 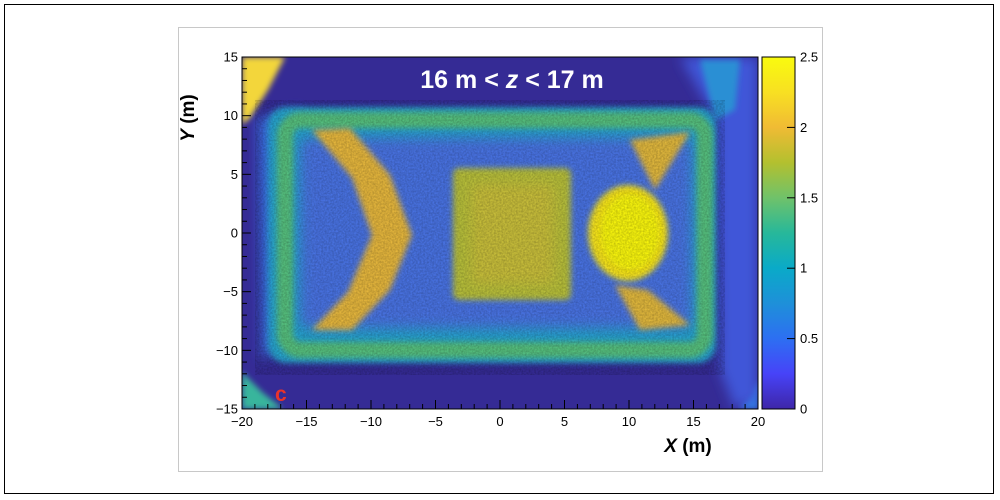 I want to click on colorbar, so click(x=778, y=233).